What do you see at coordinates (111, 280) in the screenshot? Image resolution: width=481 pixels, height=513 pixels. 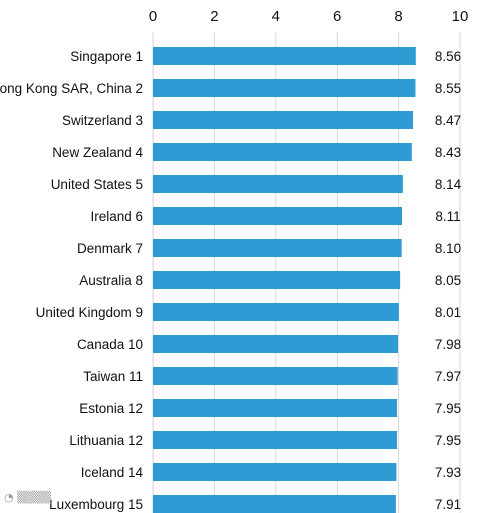 I see `category-label: Australia 8` at bounding box center [111, 280].